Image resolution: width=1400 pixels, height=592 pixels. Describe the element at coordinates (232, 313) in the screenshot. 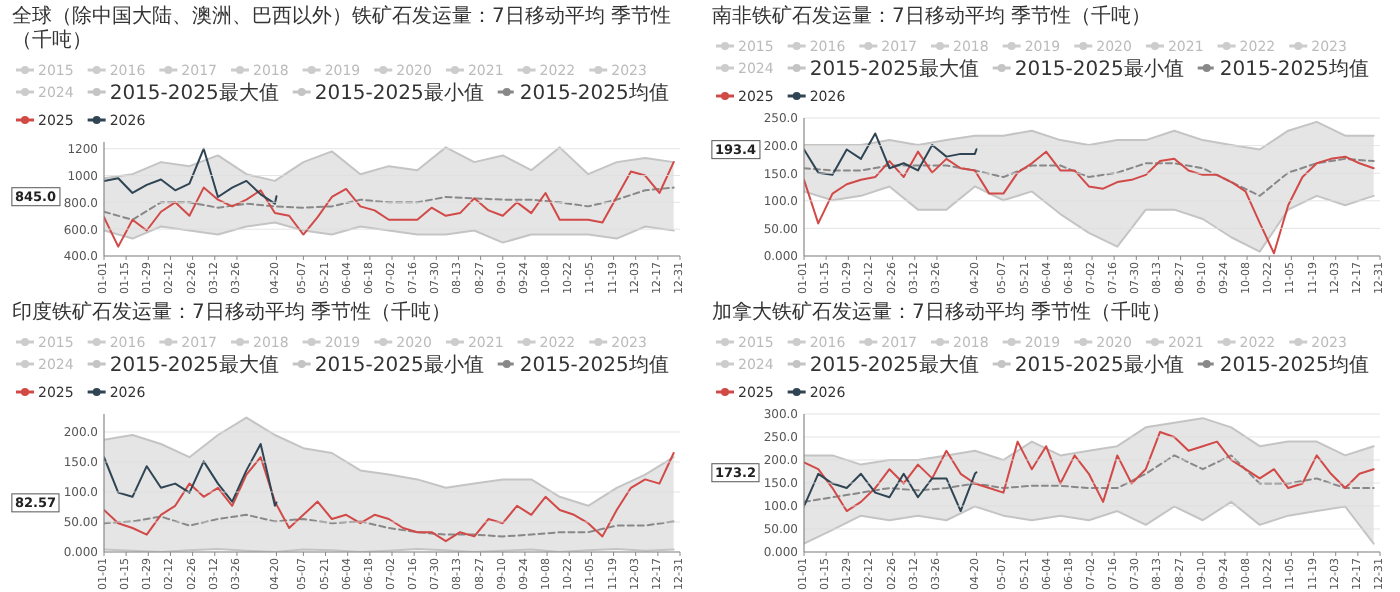

I see `title: 印度铁矿石发运量：7日移动平均 季节性（千吨）` at that location.